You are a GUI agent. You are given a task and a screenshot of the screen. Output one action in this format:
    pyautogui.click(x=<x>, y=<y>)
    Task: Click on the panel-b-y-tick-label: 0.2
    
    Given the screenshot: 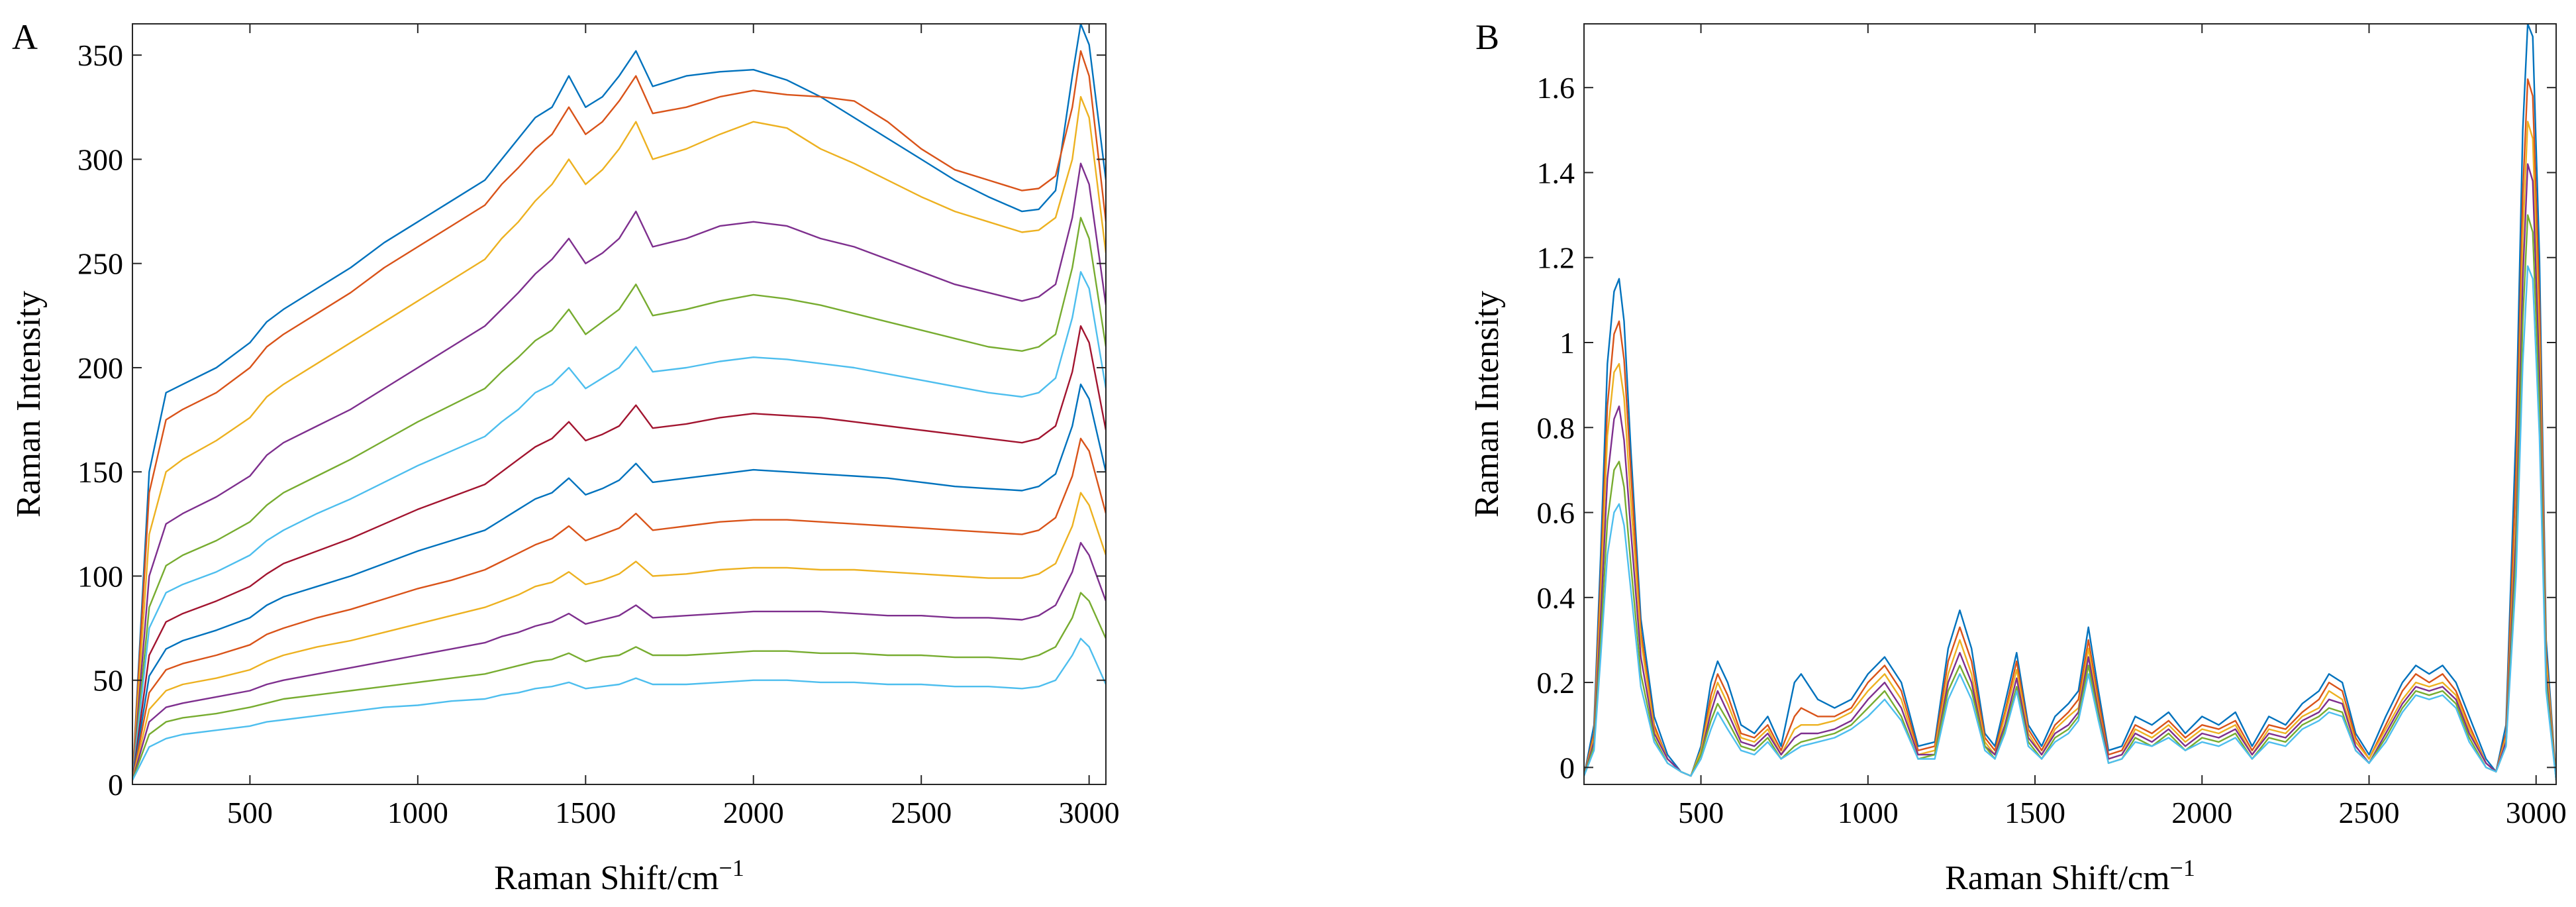 What is the action you would take?
    pyautogui.click(x=1556, y=683)
    